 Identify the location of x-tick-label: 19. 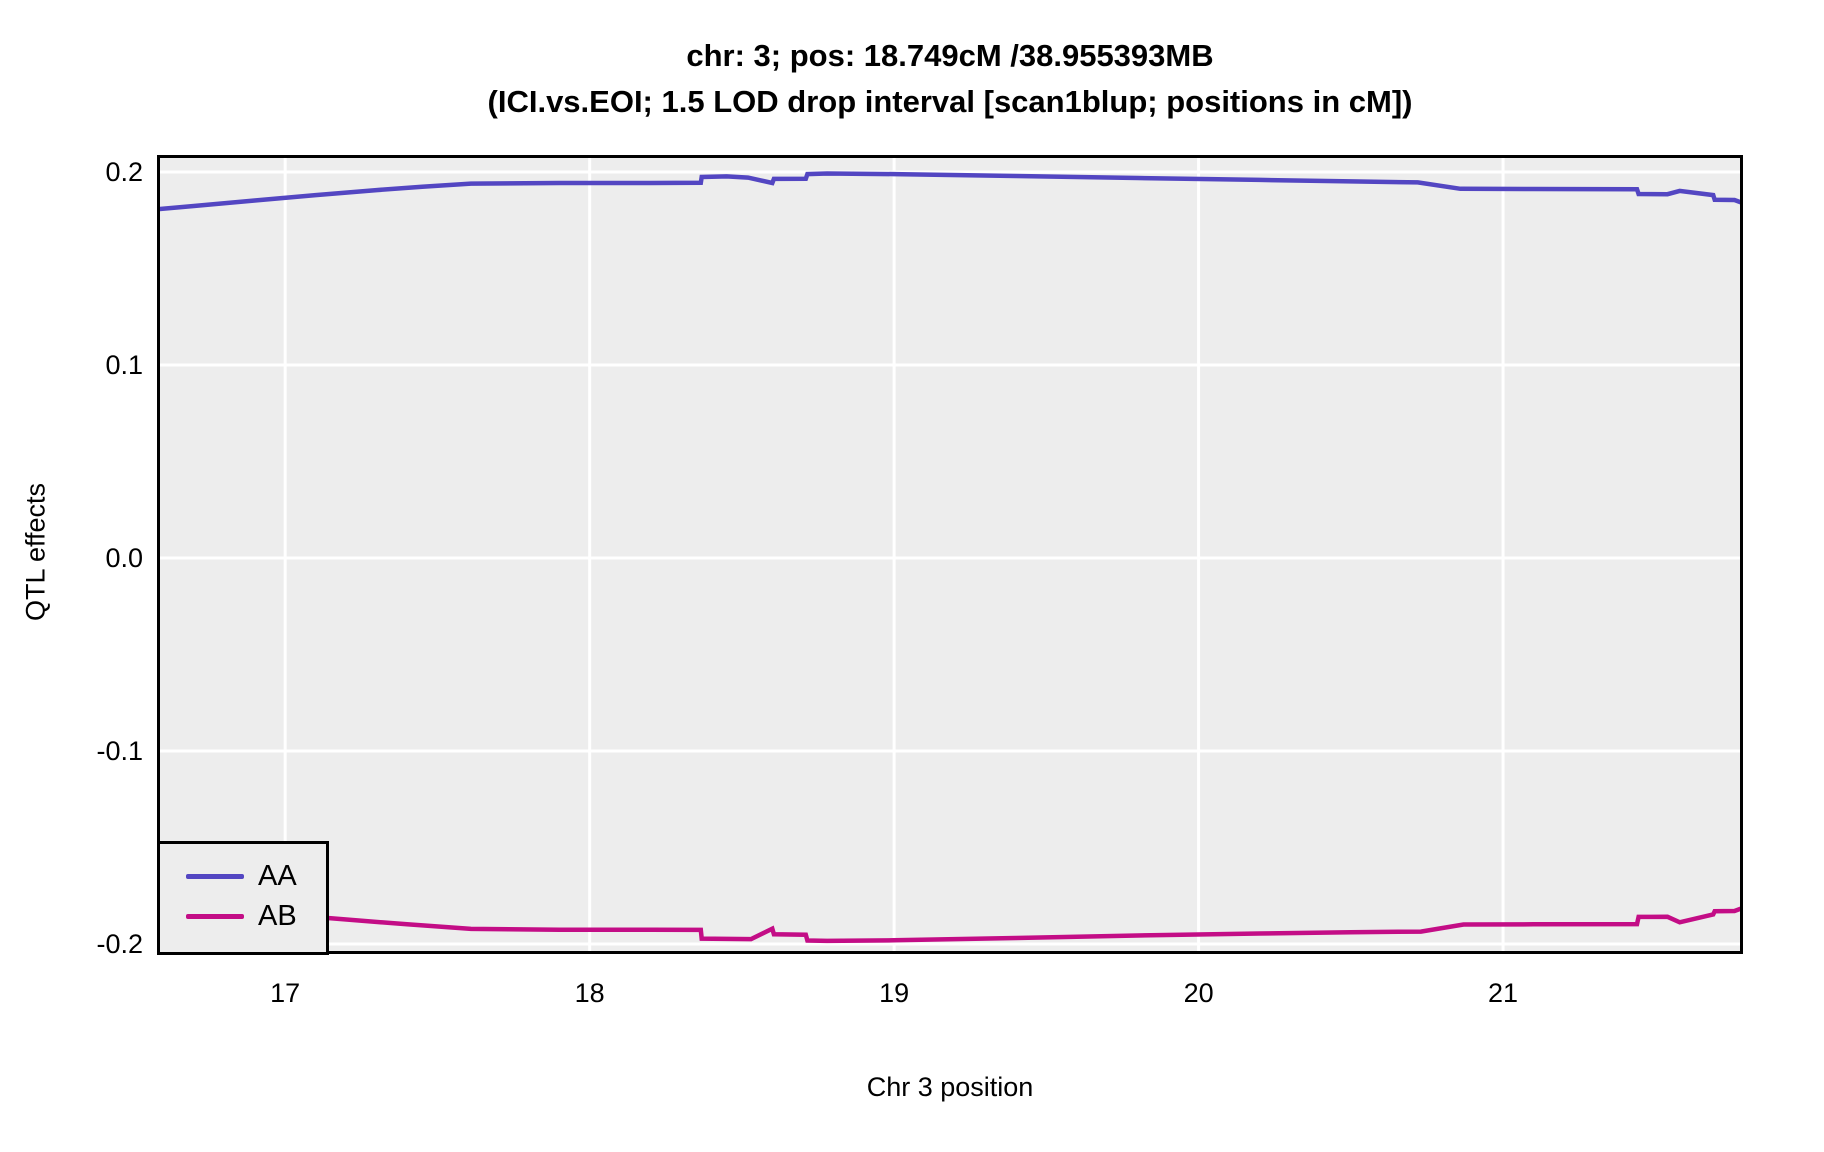
(894, 993).